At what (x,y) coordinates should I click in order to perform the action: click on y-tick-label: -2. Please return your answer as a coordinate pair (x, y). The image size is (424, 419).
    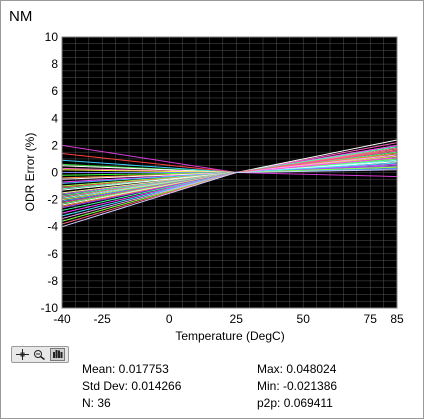
    Looking at the image, I should click on (52, 200).